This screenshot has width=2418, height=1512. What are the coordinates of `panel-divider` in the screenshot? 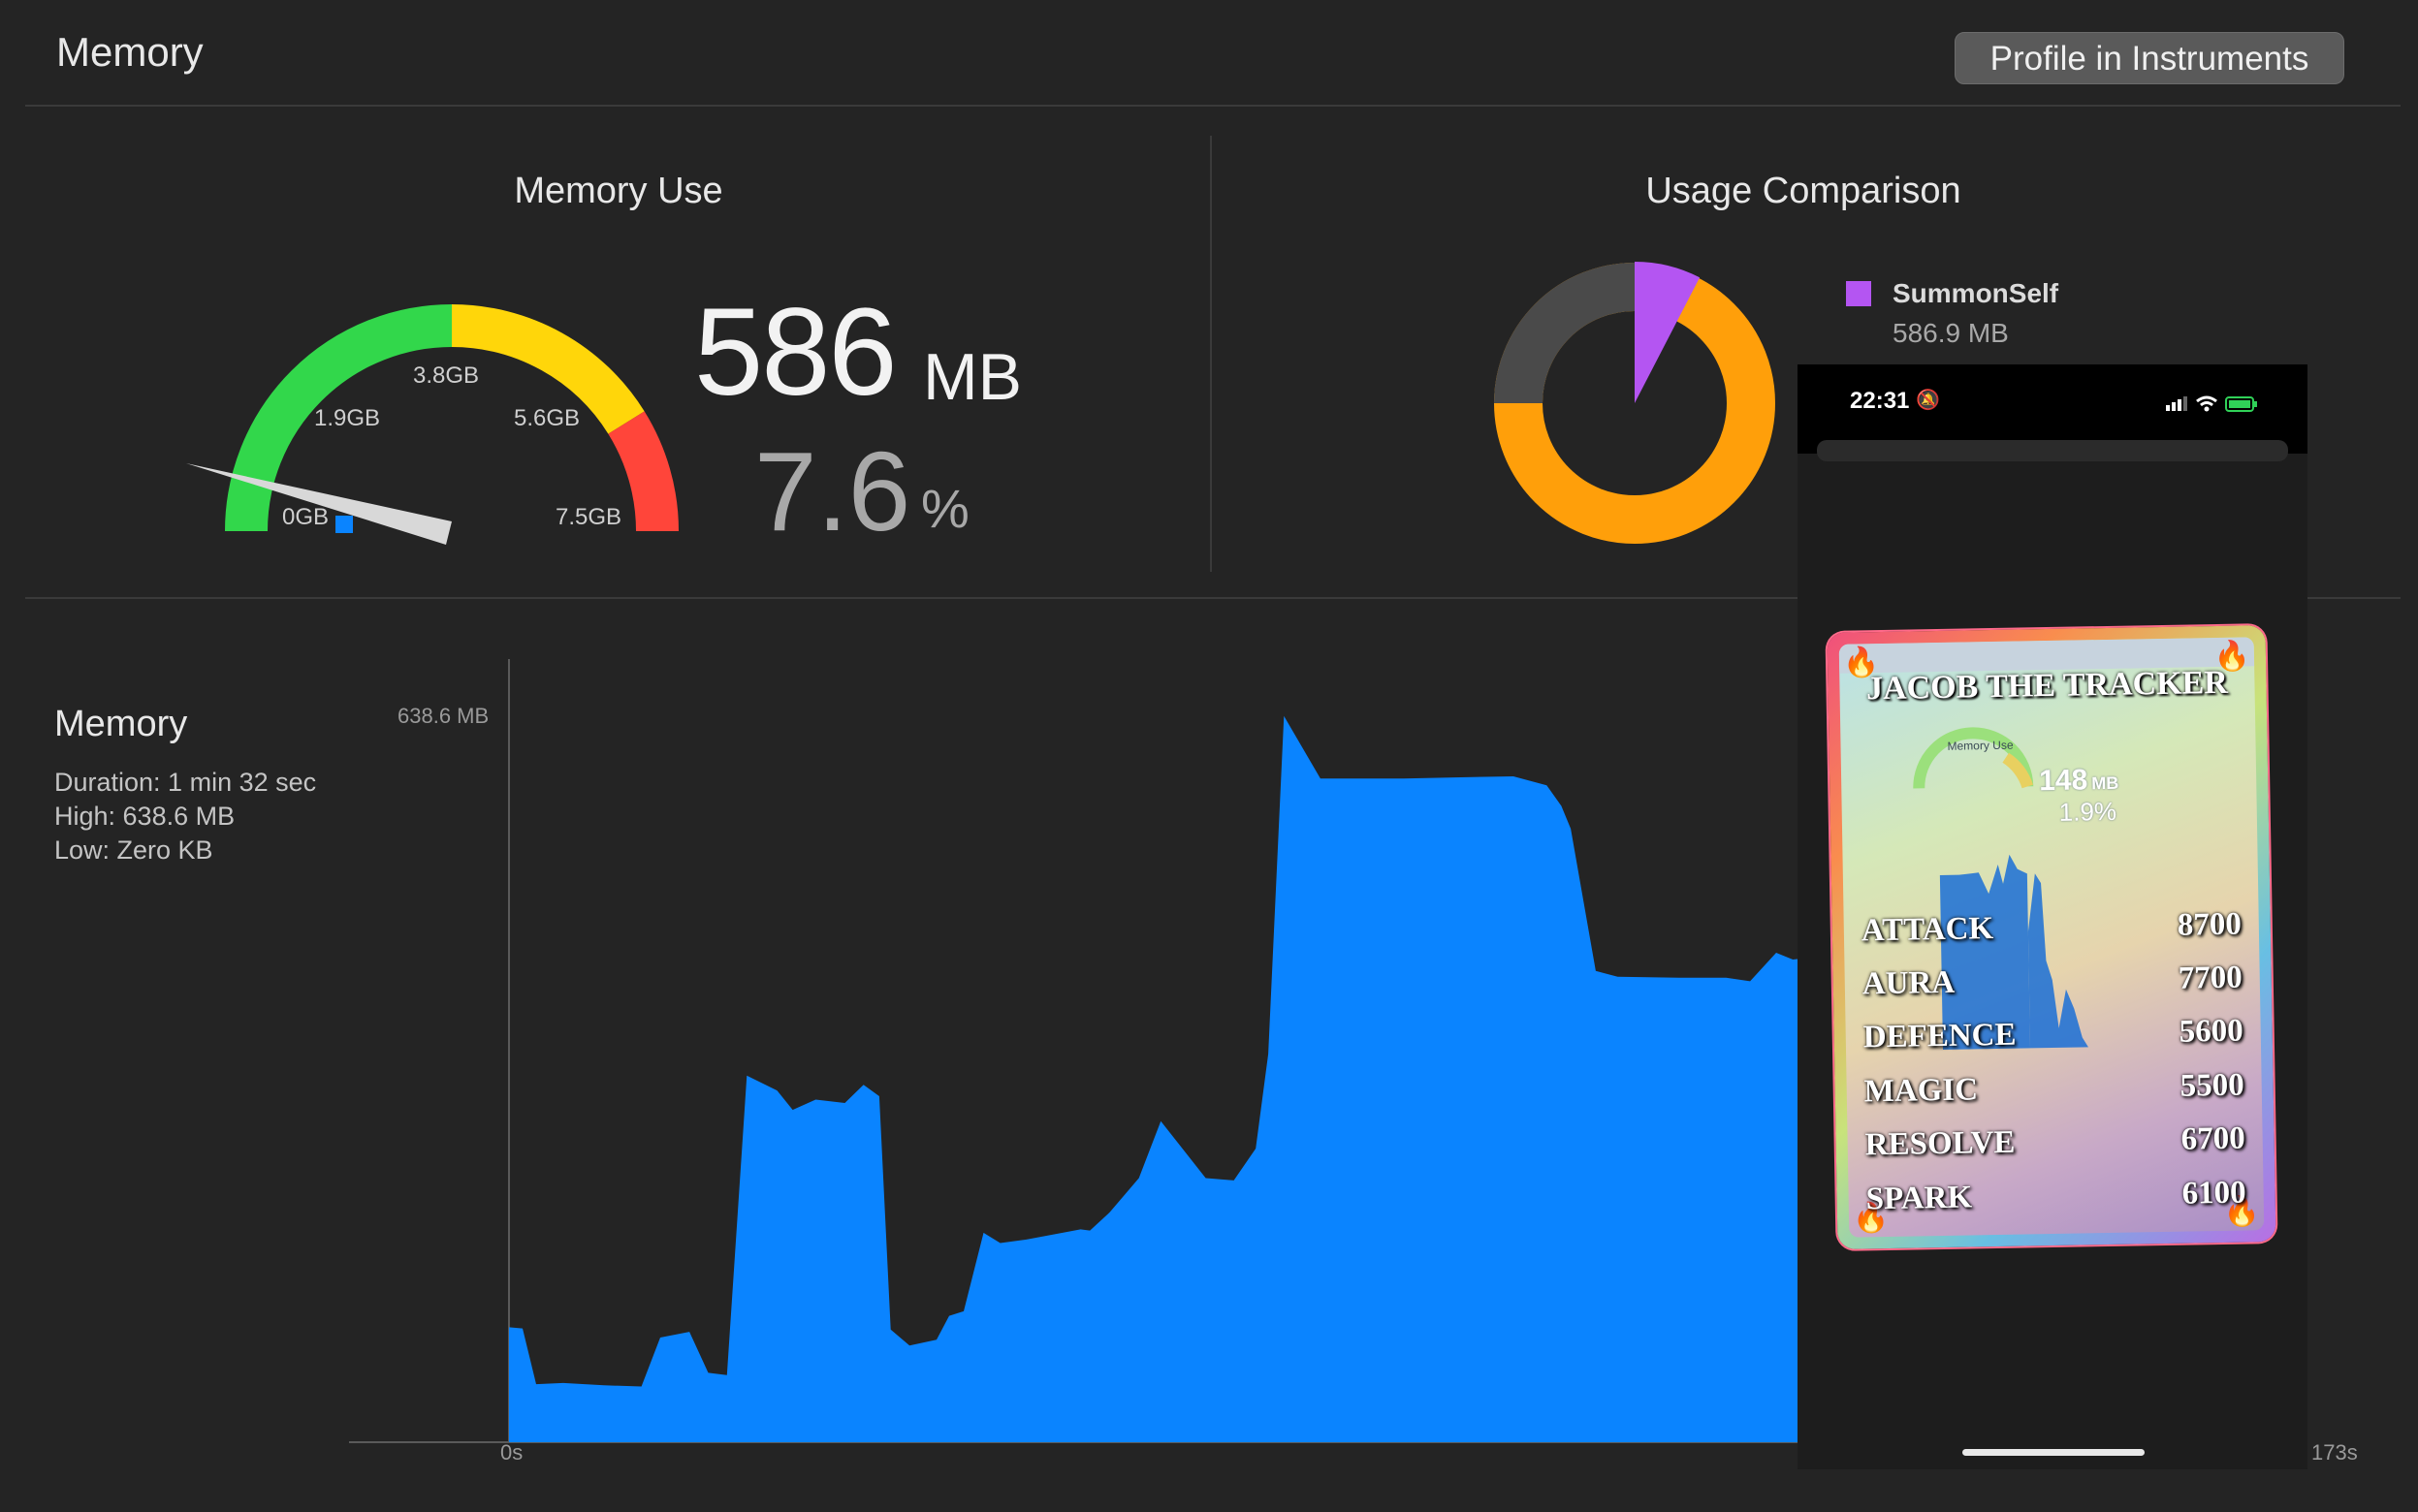 It's located at (1211, 354).